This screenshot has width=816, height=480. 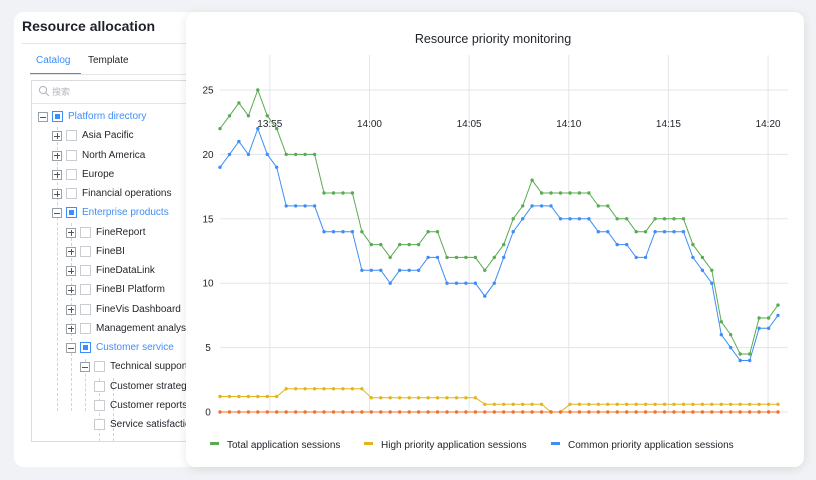 I want to click on title-divider, so click(x=107, y=43).